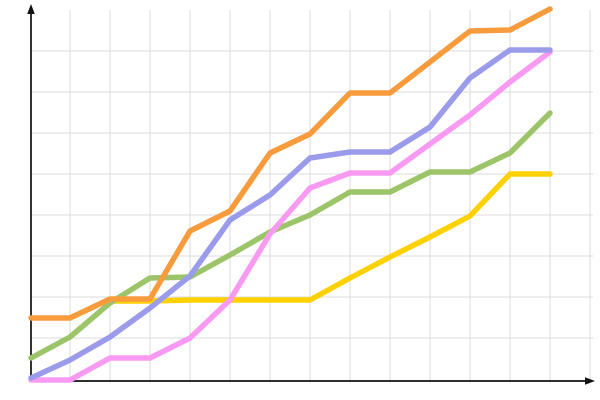 Image resolution: width=600 pixels, height=400 pixels. Describe the element at coordinates (31, 9) in the screenshot. I see `y-axis-arrow-icon` at that location.